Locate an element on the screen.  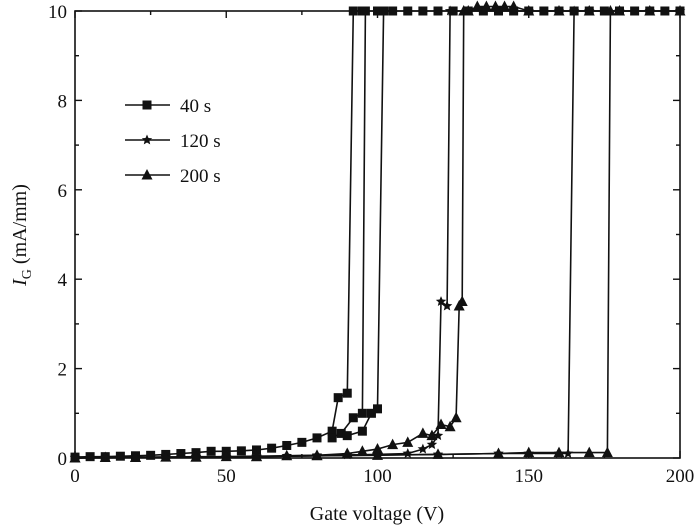
legend-item: 200 s is located at coordinates (173, 176).